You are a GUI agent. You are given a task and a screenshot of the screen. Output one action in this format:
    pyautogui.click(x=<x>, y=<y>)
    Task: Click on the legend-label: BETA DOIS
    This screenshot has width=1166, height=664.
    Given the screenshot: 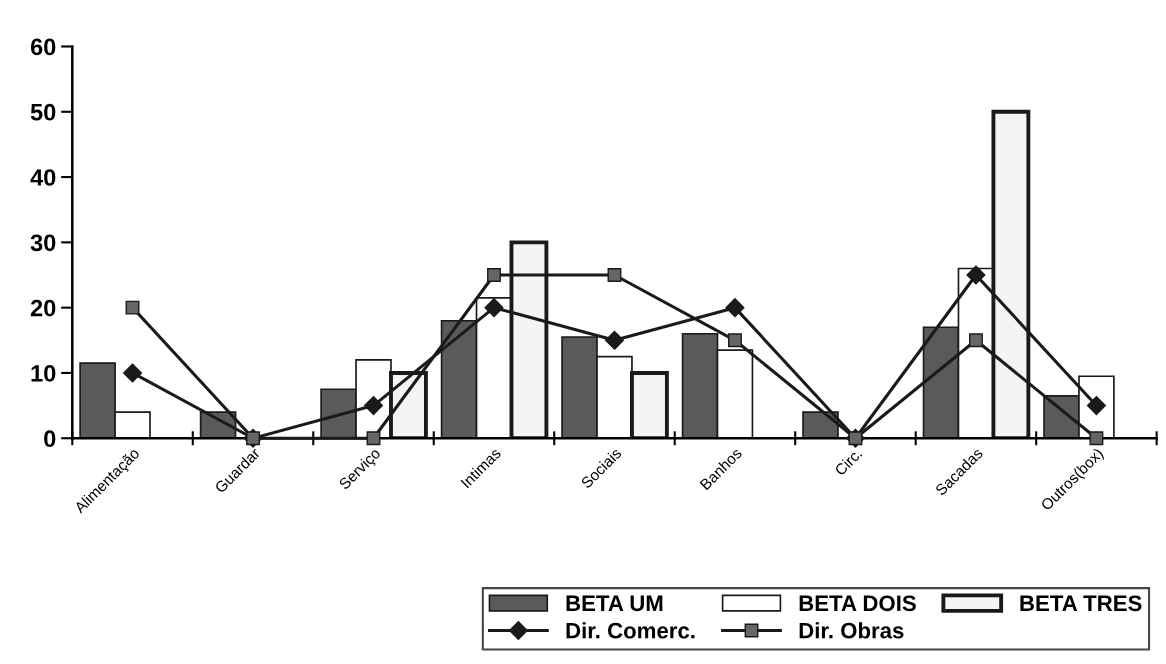 What is the action you would take?
    pyautogui.click(x=857, y=603)
    